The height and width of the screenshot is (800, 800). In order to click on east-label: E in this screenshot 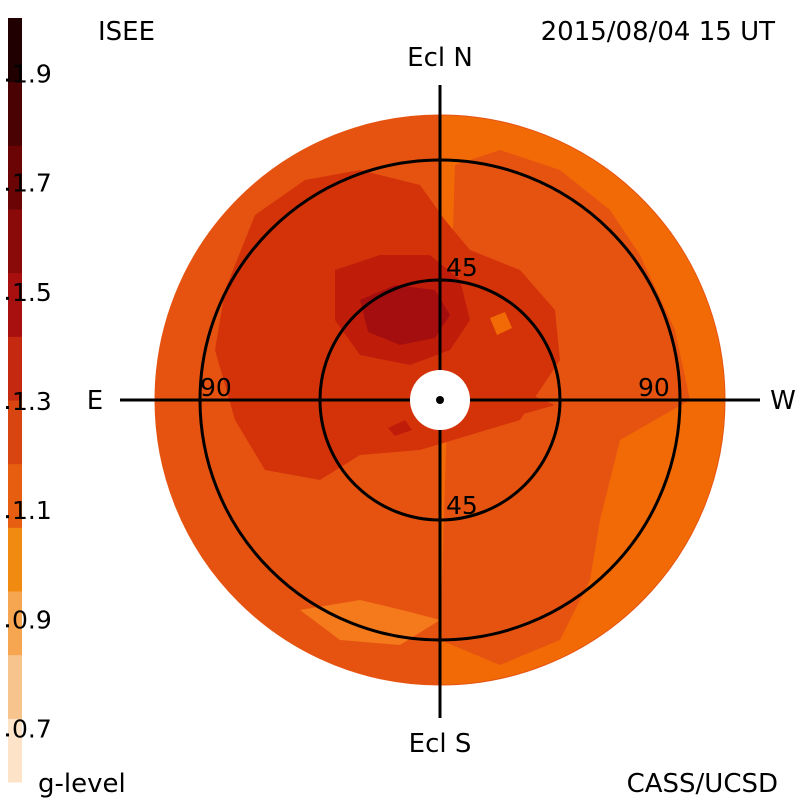, I will do `click(95, 401)`.